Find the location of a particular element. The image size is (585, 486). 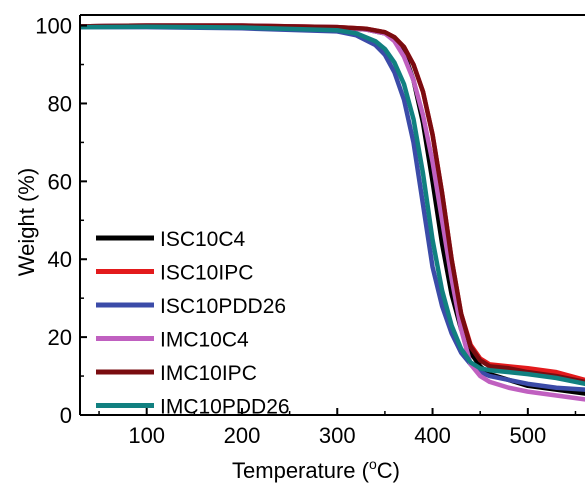

legend-label-isc10ipc: ISC10IPC is located at coordinates (206, 273).